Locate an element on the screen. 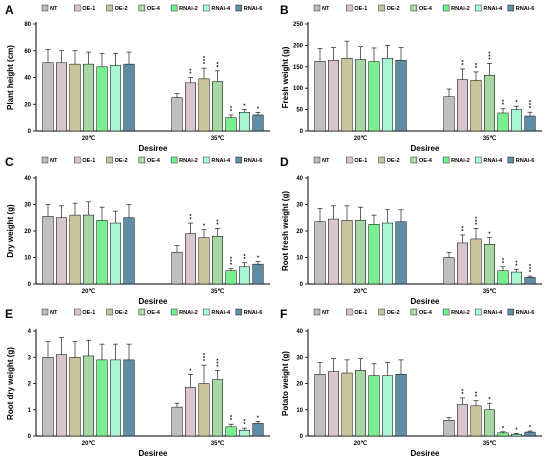  y-tick-label: 50 is located at coordinates (299, 111).